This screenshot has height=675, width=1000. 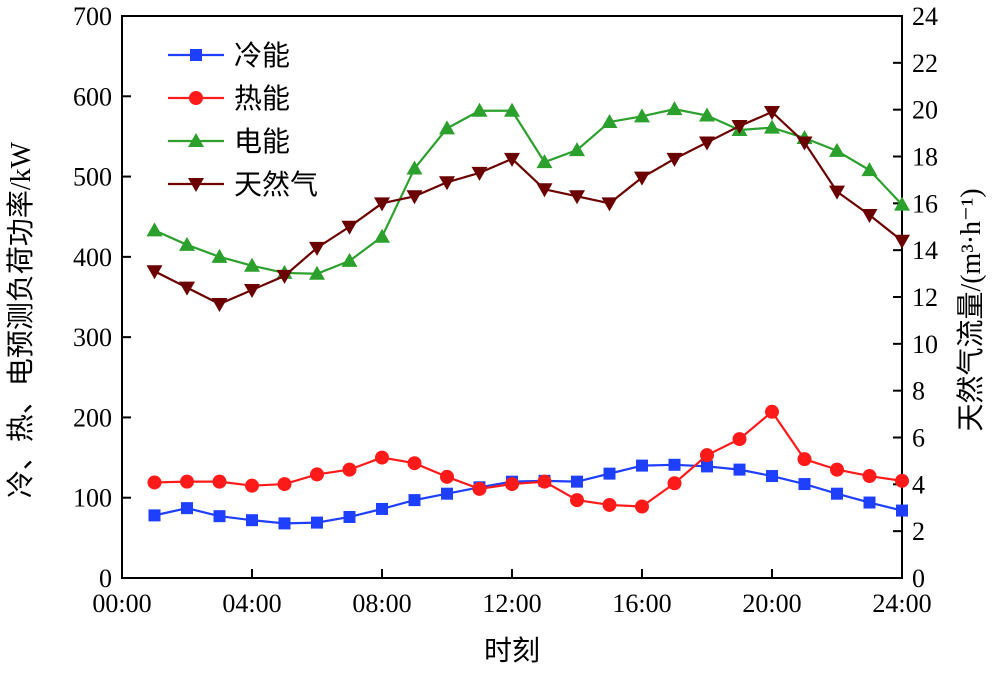 What do you see at coordinates (92, 498) in the screenshot?
I see `y-left-tick-label: 100` at bounding box center [92, 498].